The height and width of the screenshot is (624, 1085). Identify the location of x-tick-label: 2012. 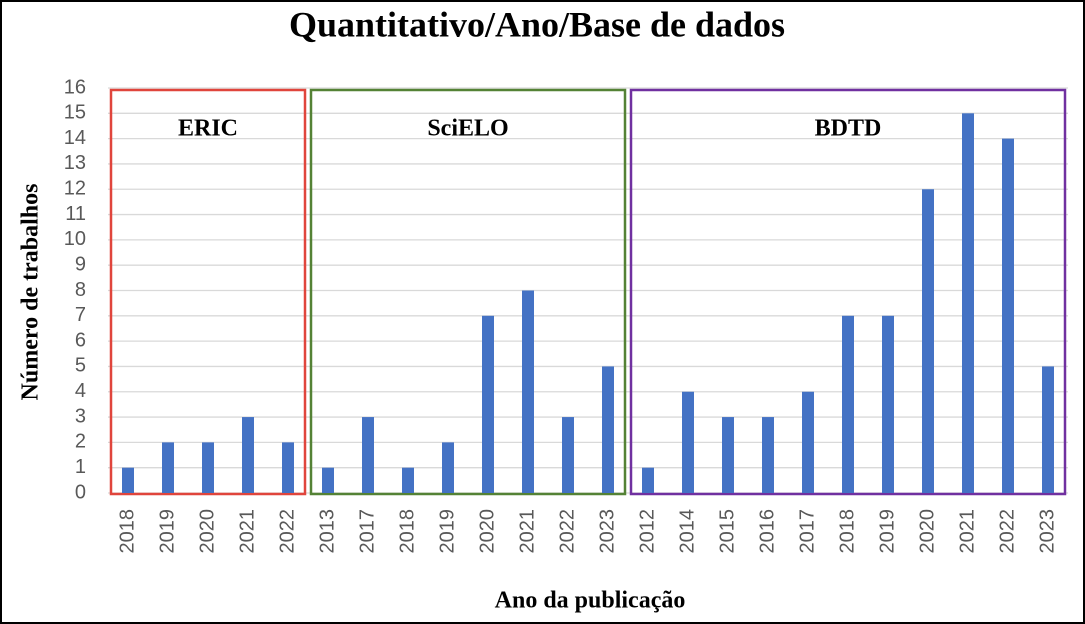
(647, 531).